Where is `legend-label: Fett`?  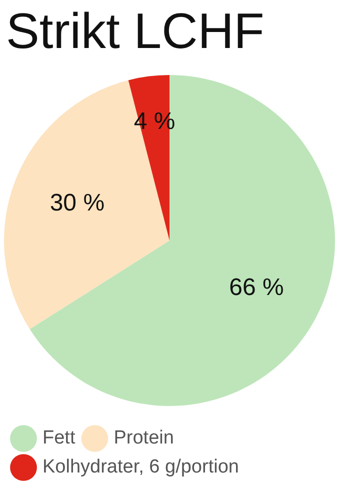 legend-label: Fett is located at coordinates (59, 438).